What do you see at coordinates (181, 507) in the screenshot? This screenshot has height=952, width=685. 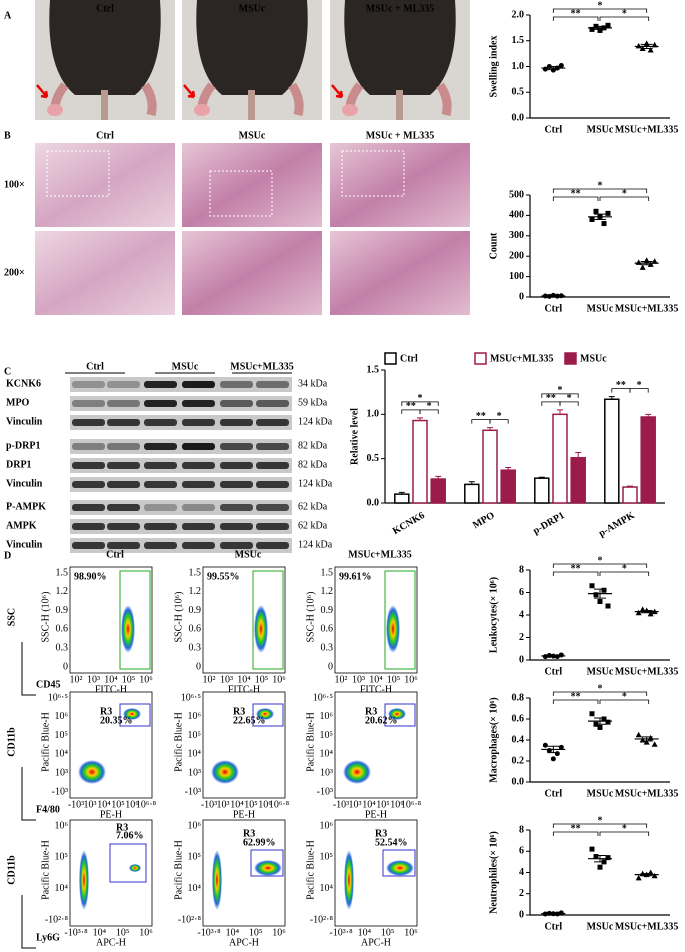 I see `blot-strip` at bounding box center [181, 507].